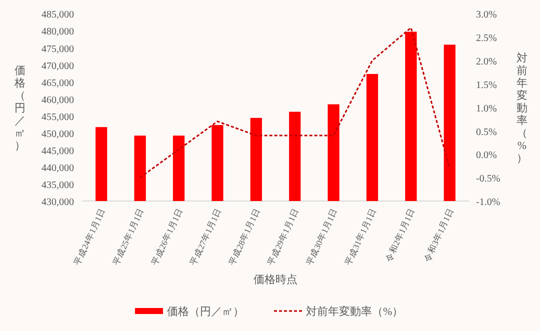  I want to click on legend-label: 価格（円／㎡）, so click(205, 312).